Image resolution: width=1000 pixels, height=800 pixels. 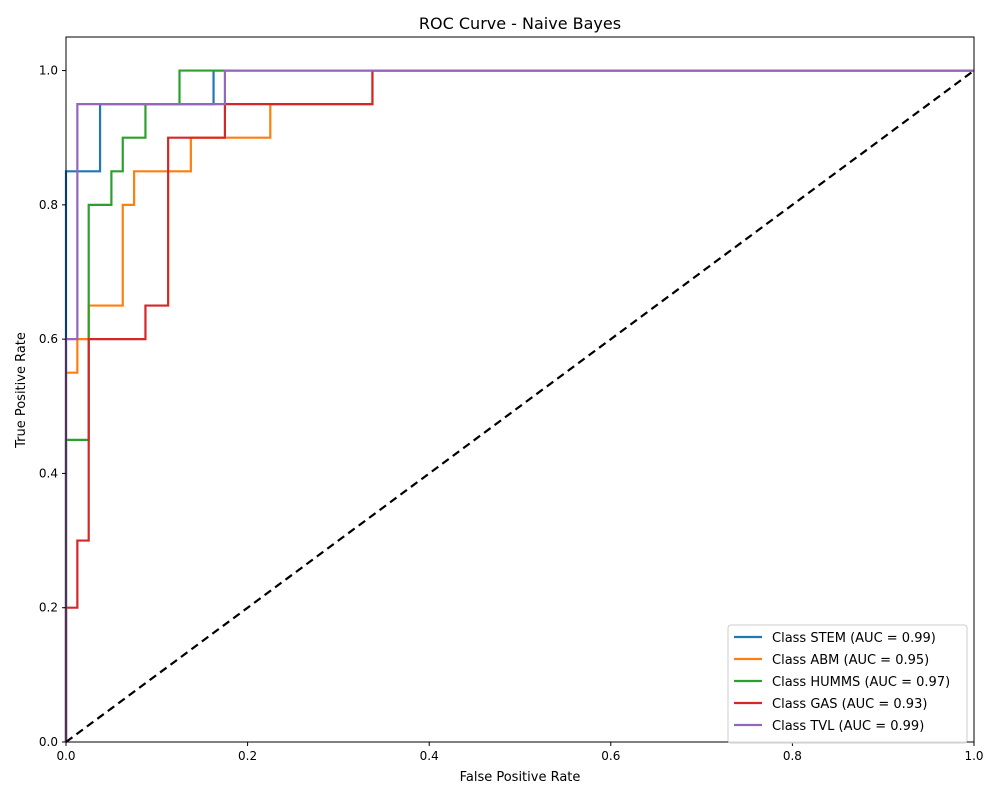 What do you see at coordinates (65, 756) in the screenshot?
I see `x-tick-label: 0.0` at bounding box center [65, 756].